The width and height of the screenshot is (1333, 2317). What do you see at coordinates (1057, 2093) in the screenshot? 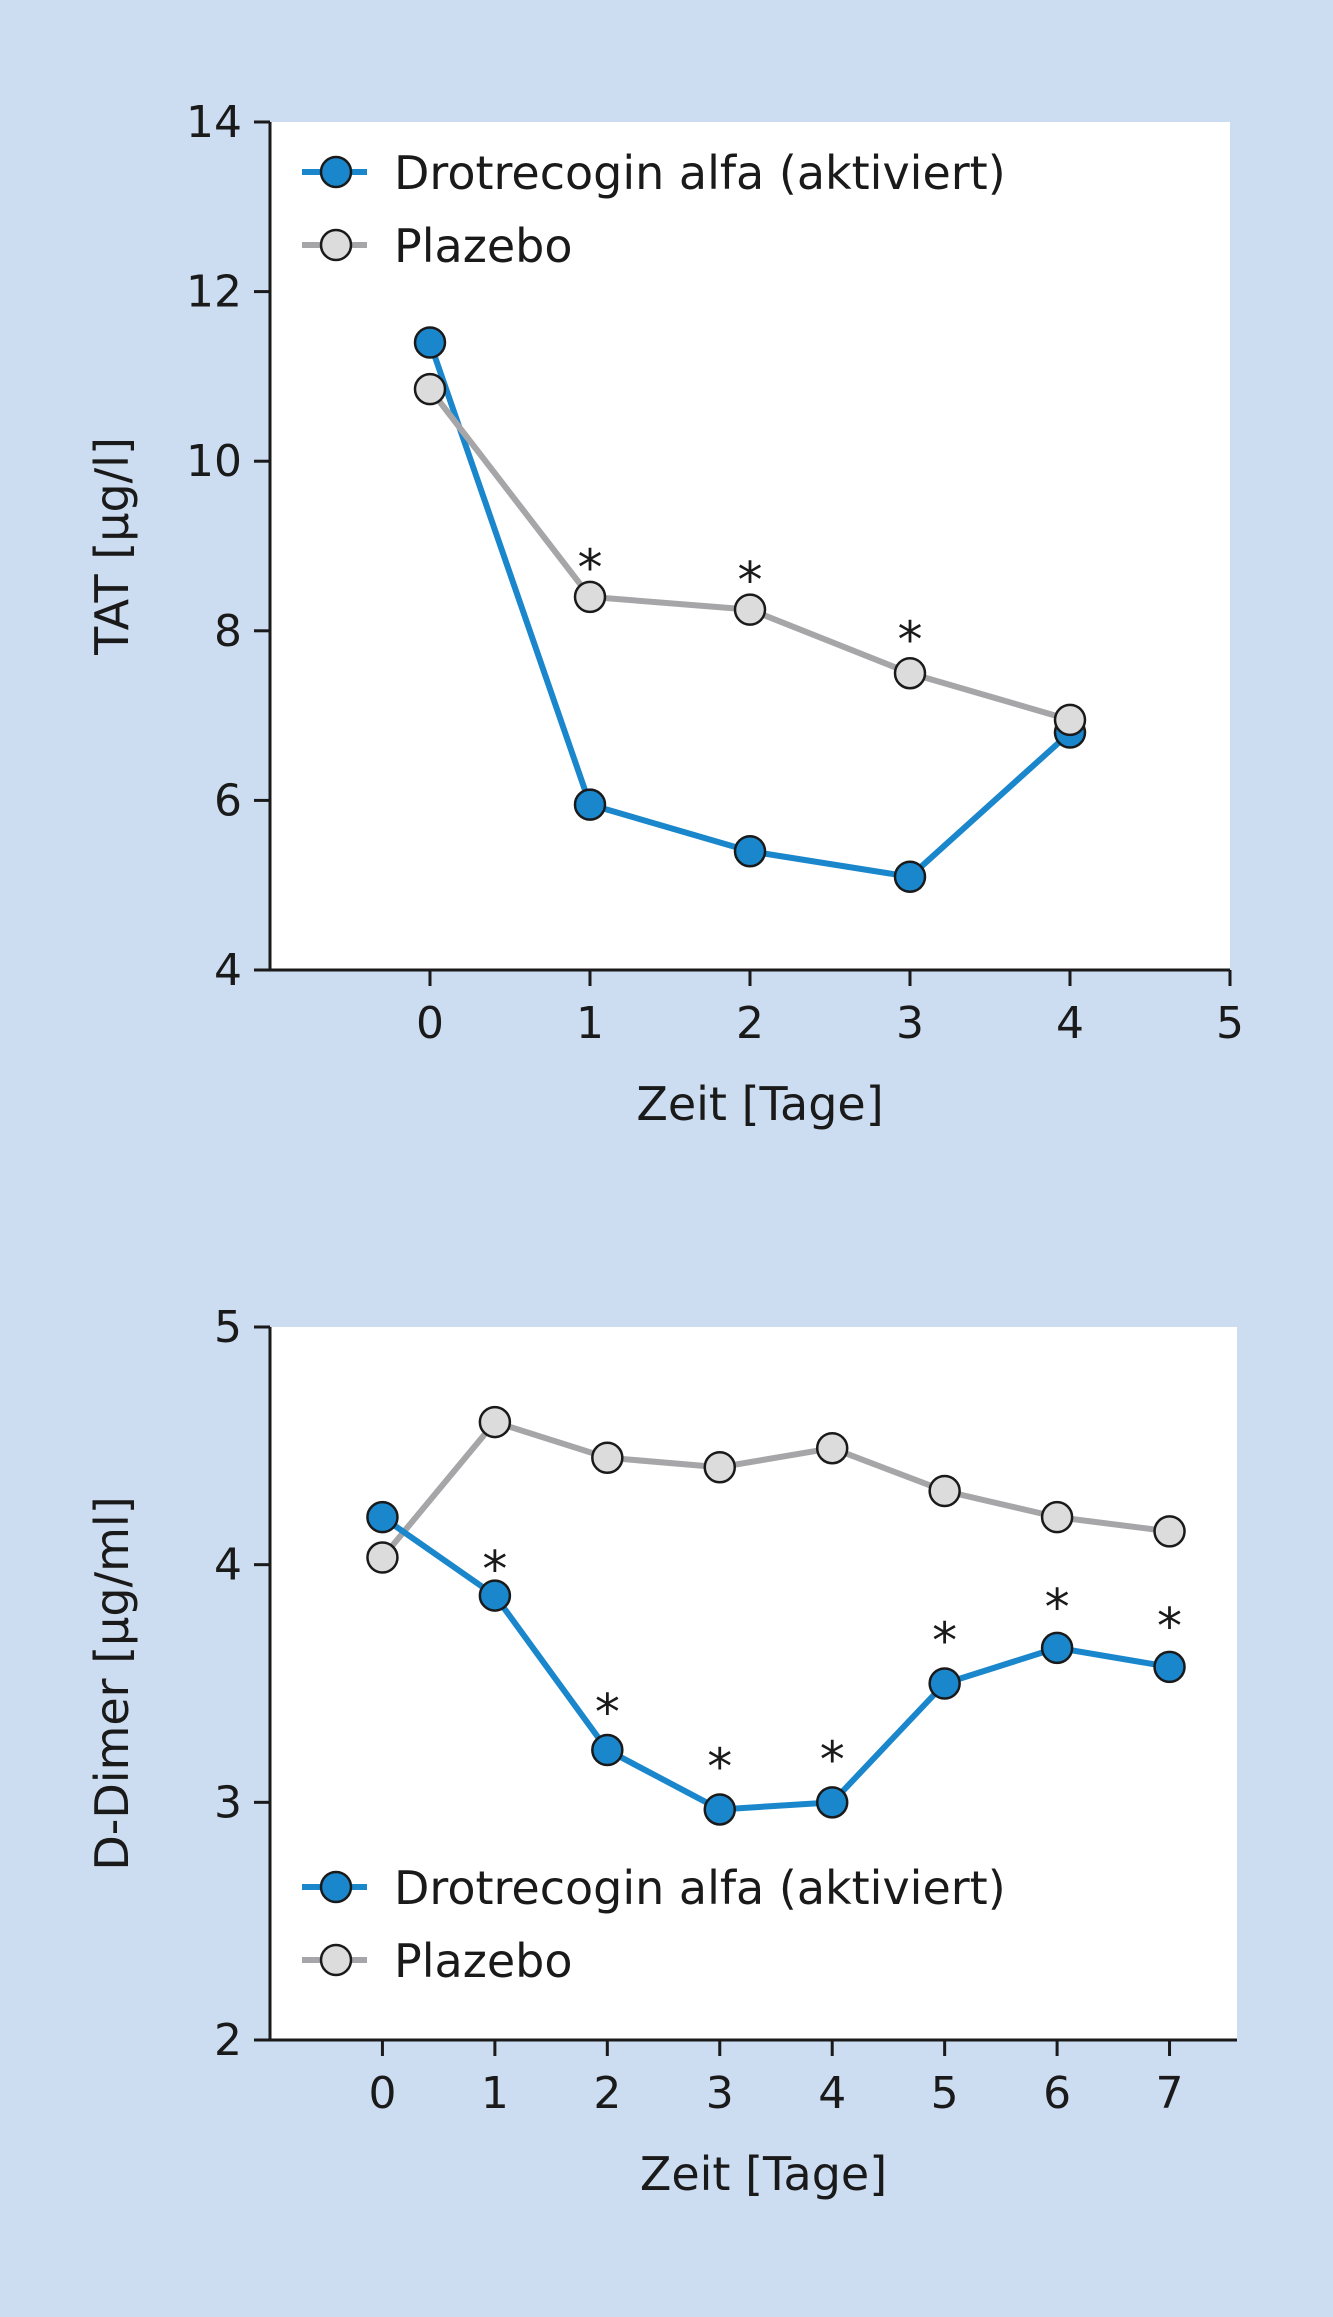
I see `ddimer-x-tick-label: 6` at bounding box center [1057, 2093].